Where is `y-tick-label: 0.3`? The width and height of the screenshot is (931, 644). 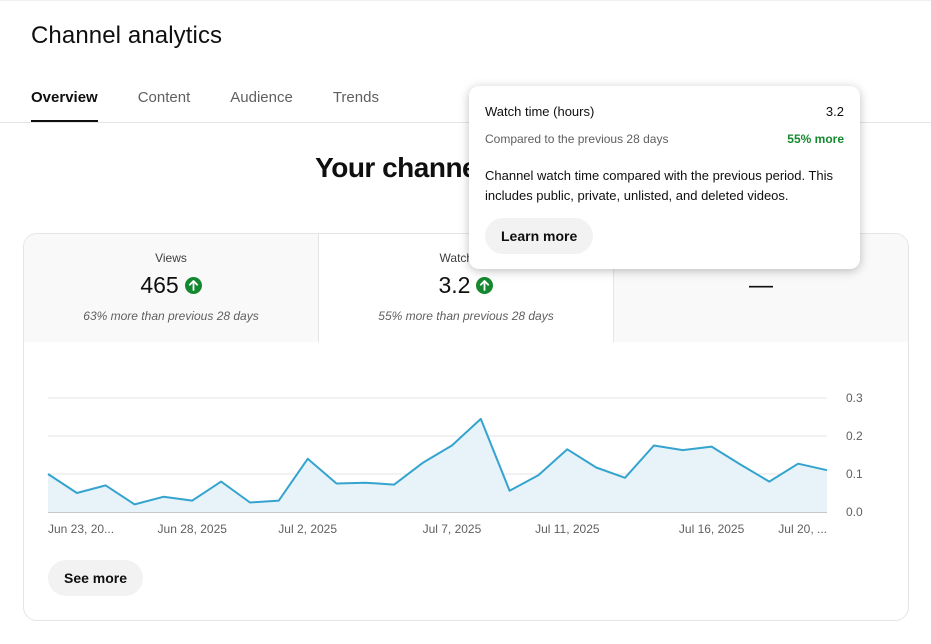 y-tick-label: 0.3 is located at coordinates (854, 398).